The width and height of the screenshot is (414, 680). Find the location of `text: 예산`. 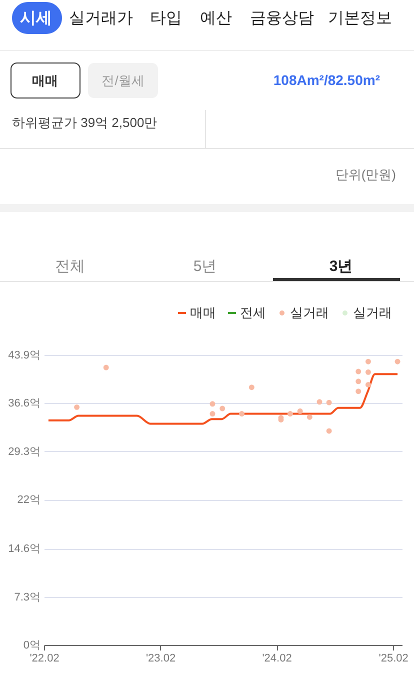

text: 예산 is located at coordinates (216, 18).